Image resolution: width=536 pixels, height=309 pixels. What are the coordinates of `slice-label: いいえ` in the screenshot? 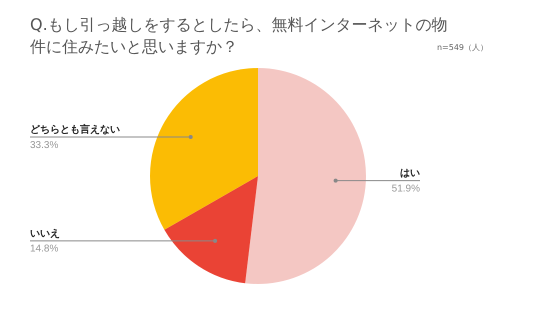 It's located at (45, 234).